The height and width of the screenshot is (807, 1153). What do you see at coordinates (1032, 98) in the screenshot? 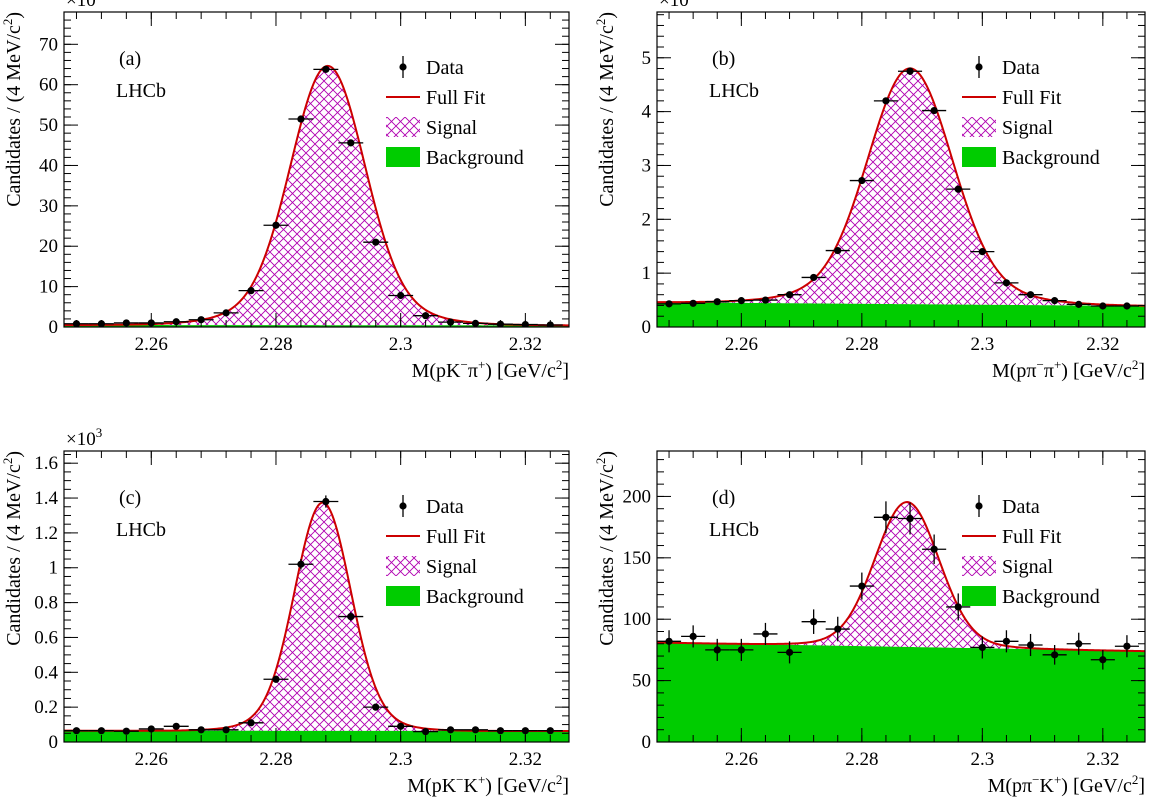
I see `legend-full-fit-label: Full Fit` at bounding box center [1032, 98].